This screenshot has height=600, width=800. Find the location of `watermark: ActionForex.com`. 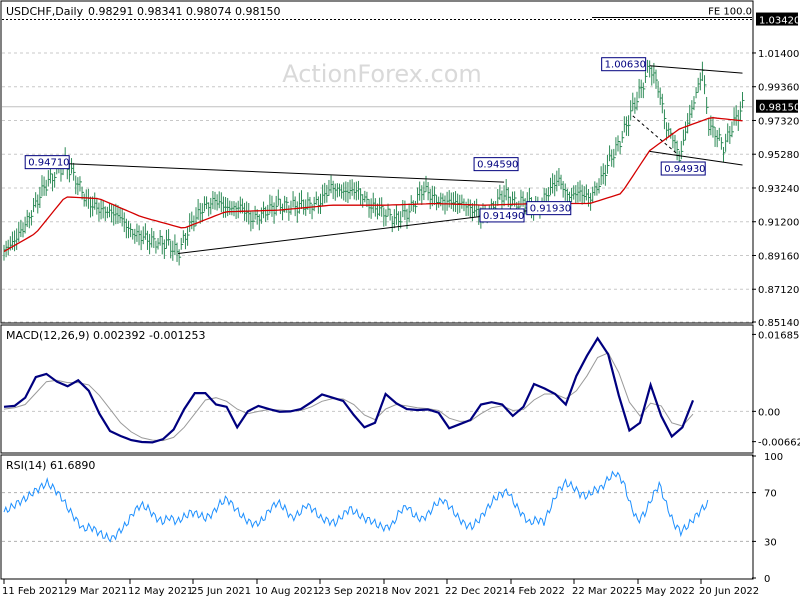

watermark: ActionForex.com is located at coordinates (382, 74).